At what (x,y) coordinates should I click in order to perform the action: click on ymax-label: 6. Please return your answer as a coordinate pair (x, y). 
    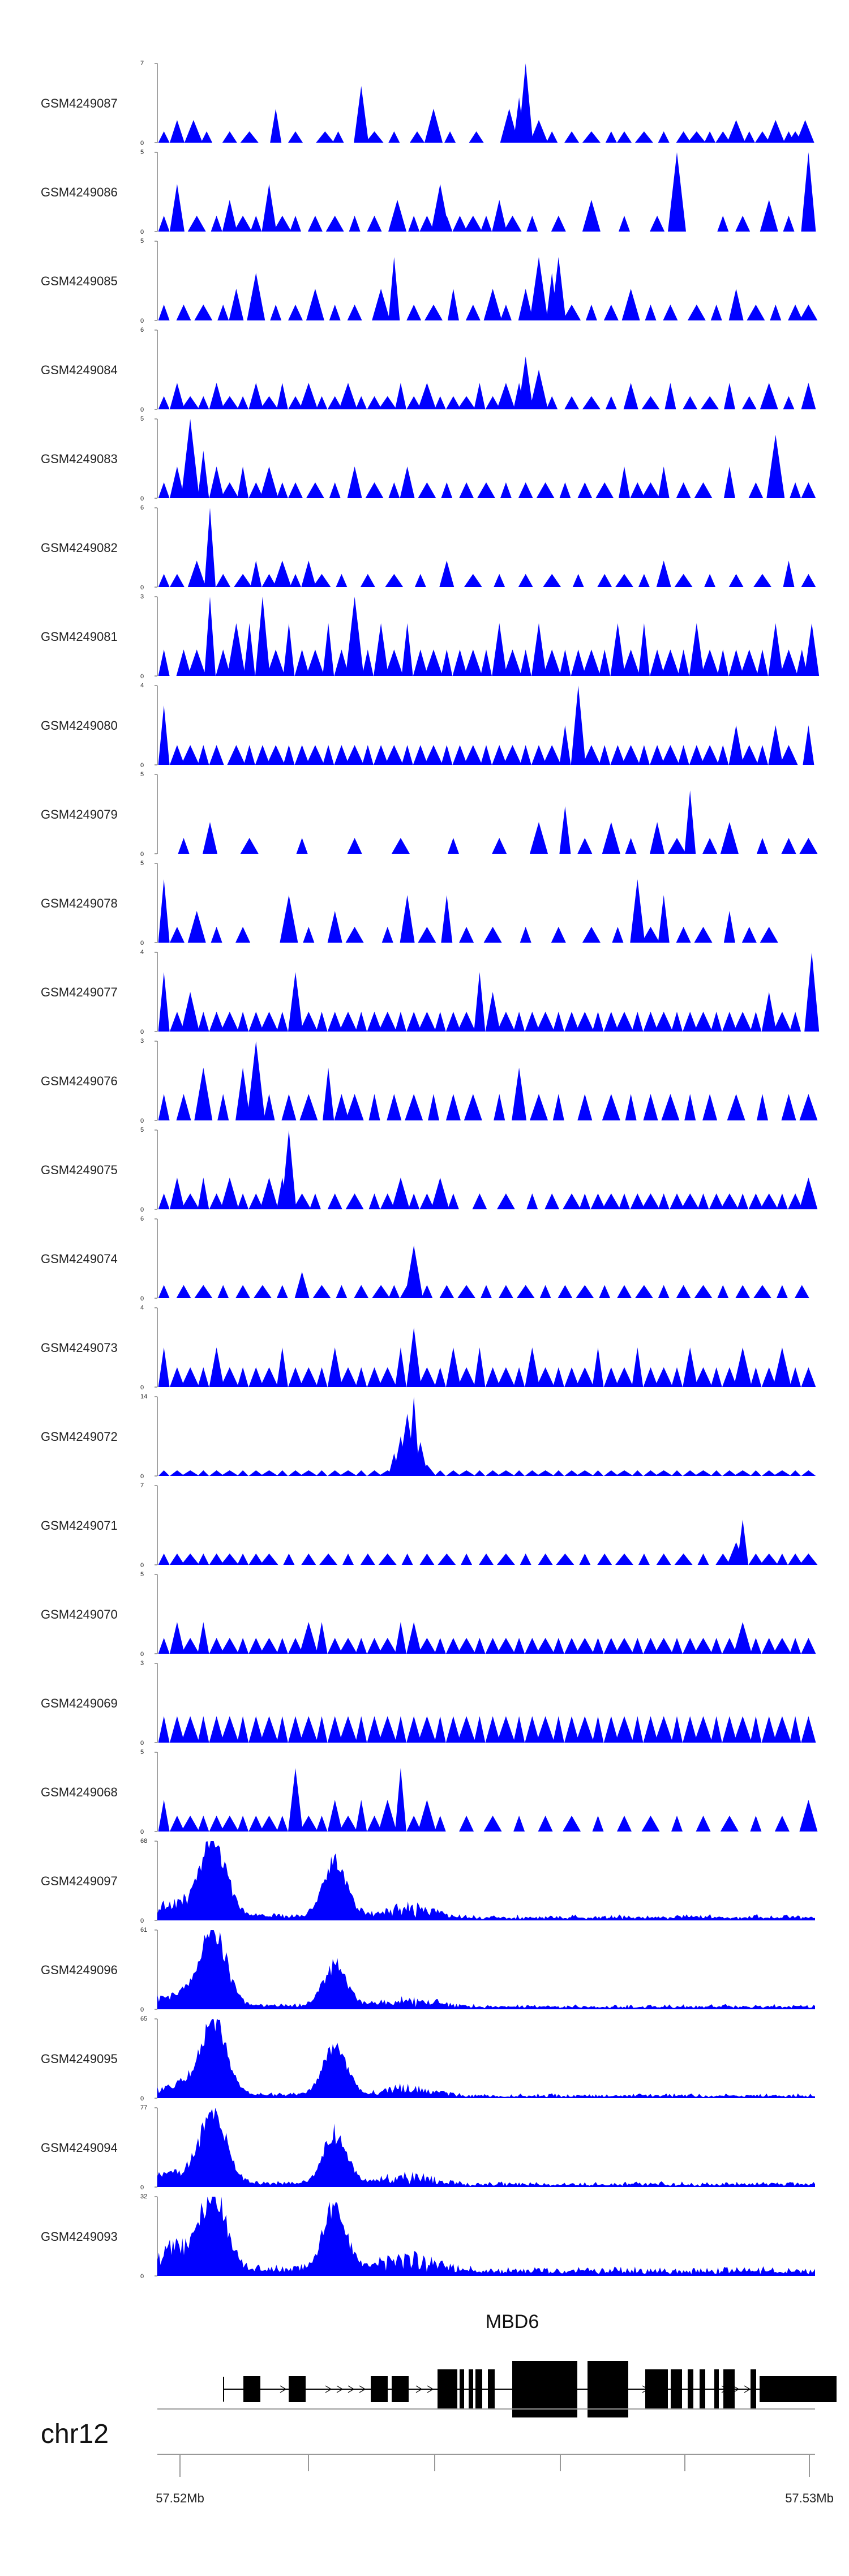
    Looking at the image, I should click on (142, 330).